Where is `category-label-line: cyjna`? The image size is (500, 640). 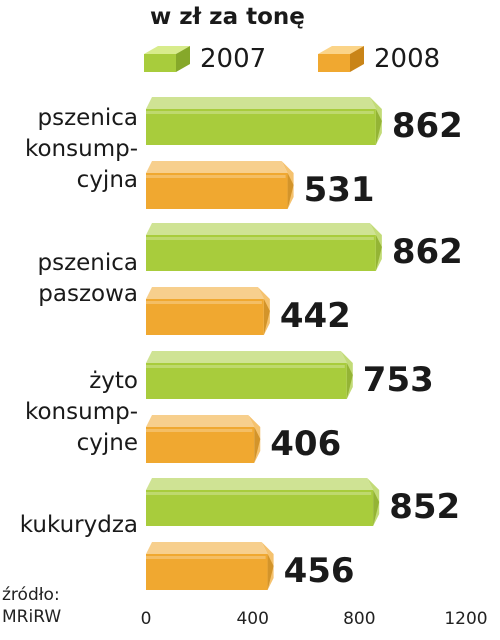 category-label-line: cyjna is located at coordinates (107, 180).